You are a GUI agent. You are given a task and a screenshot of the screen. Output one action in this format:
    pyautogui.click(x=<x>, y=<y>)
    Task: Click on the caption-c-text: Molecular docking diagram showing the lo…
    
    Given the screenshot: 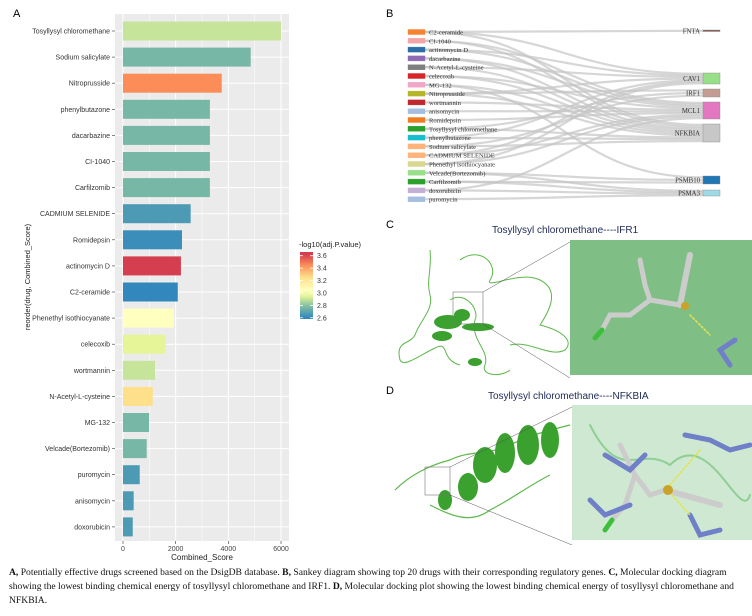 What is the action you would take?
    pyautogui.click(x=368, y=579)
    